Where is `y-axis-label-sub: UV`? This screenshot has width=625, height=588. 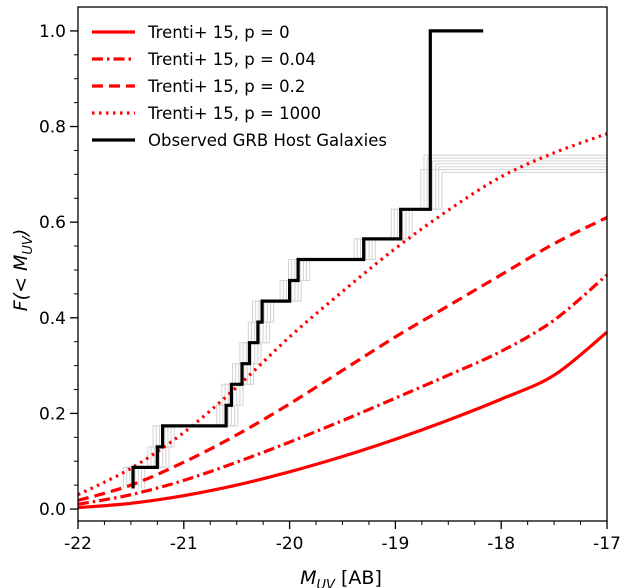 y-axis-label-sub: UV is located at coordinates (28, 245).